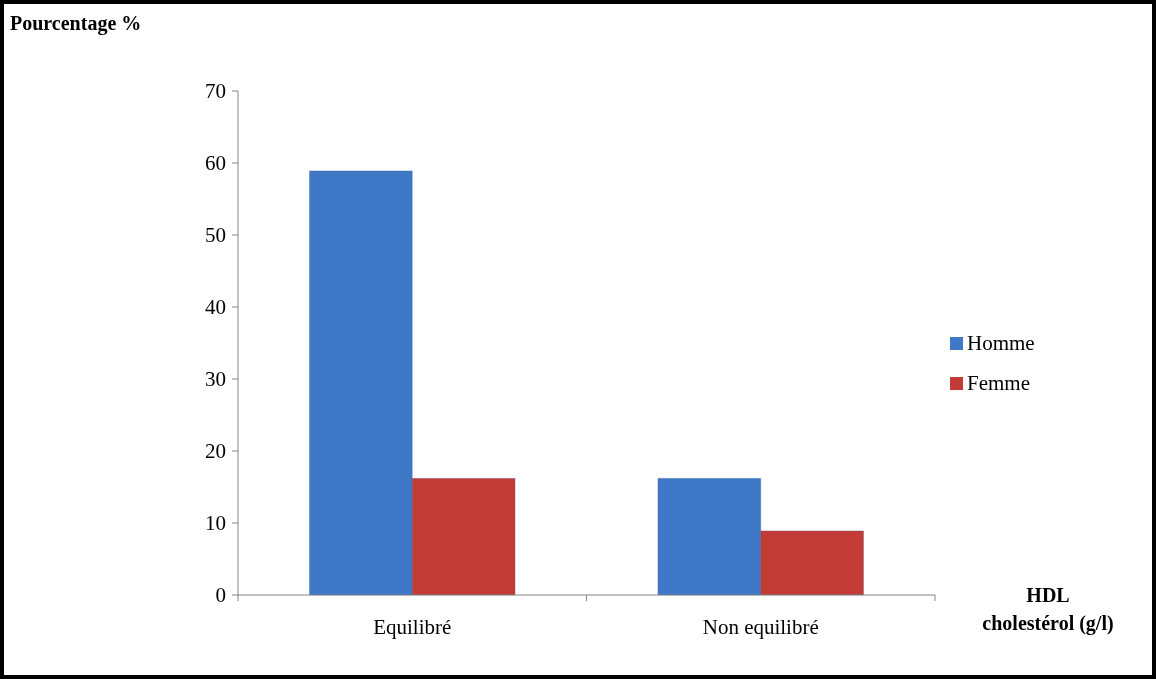  I want to click on legend-label: Homme, so click(1001, 343).